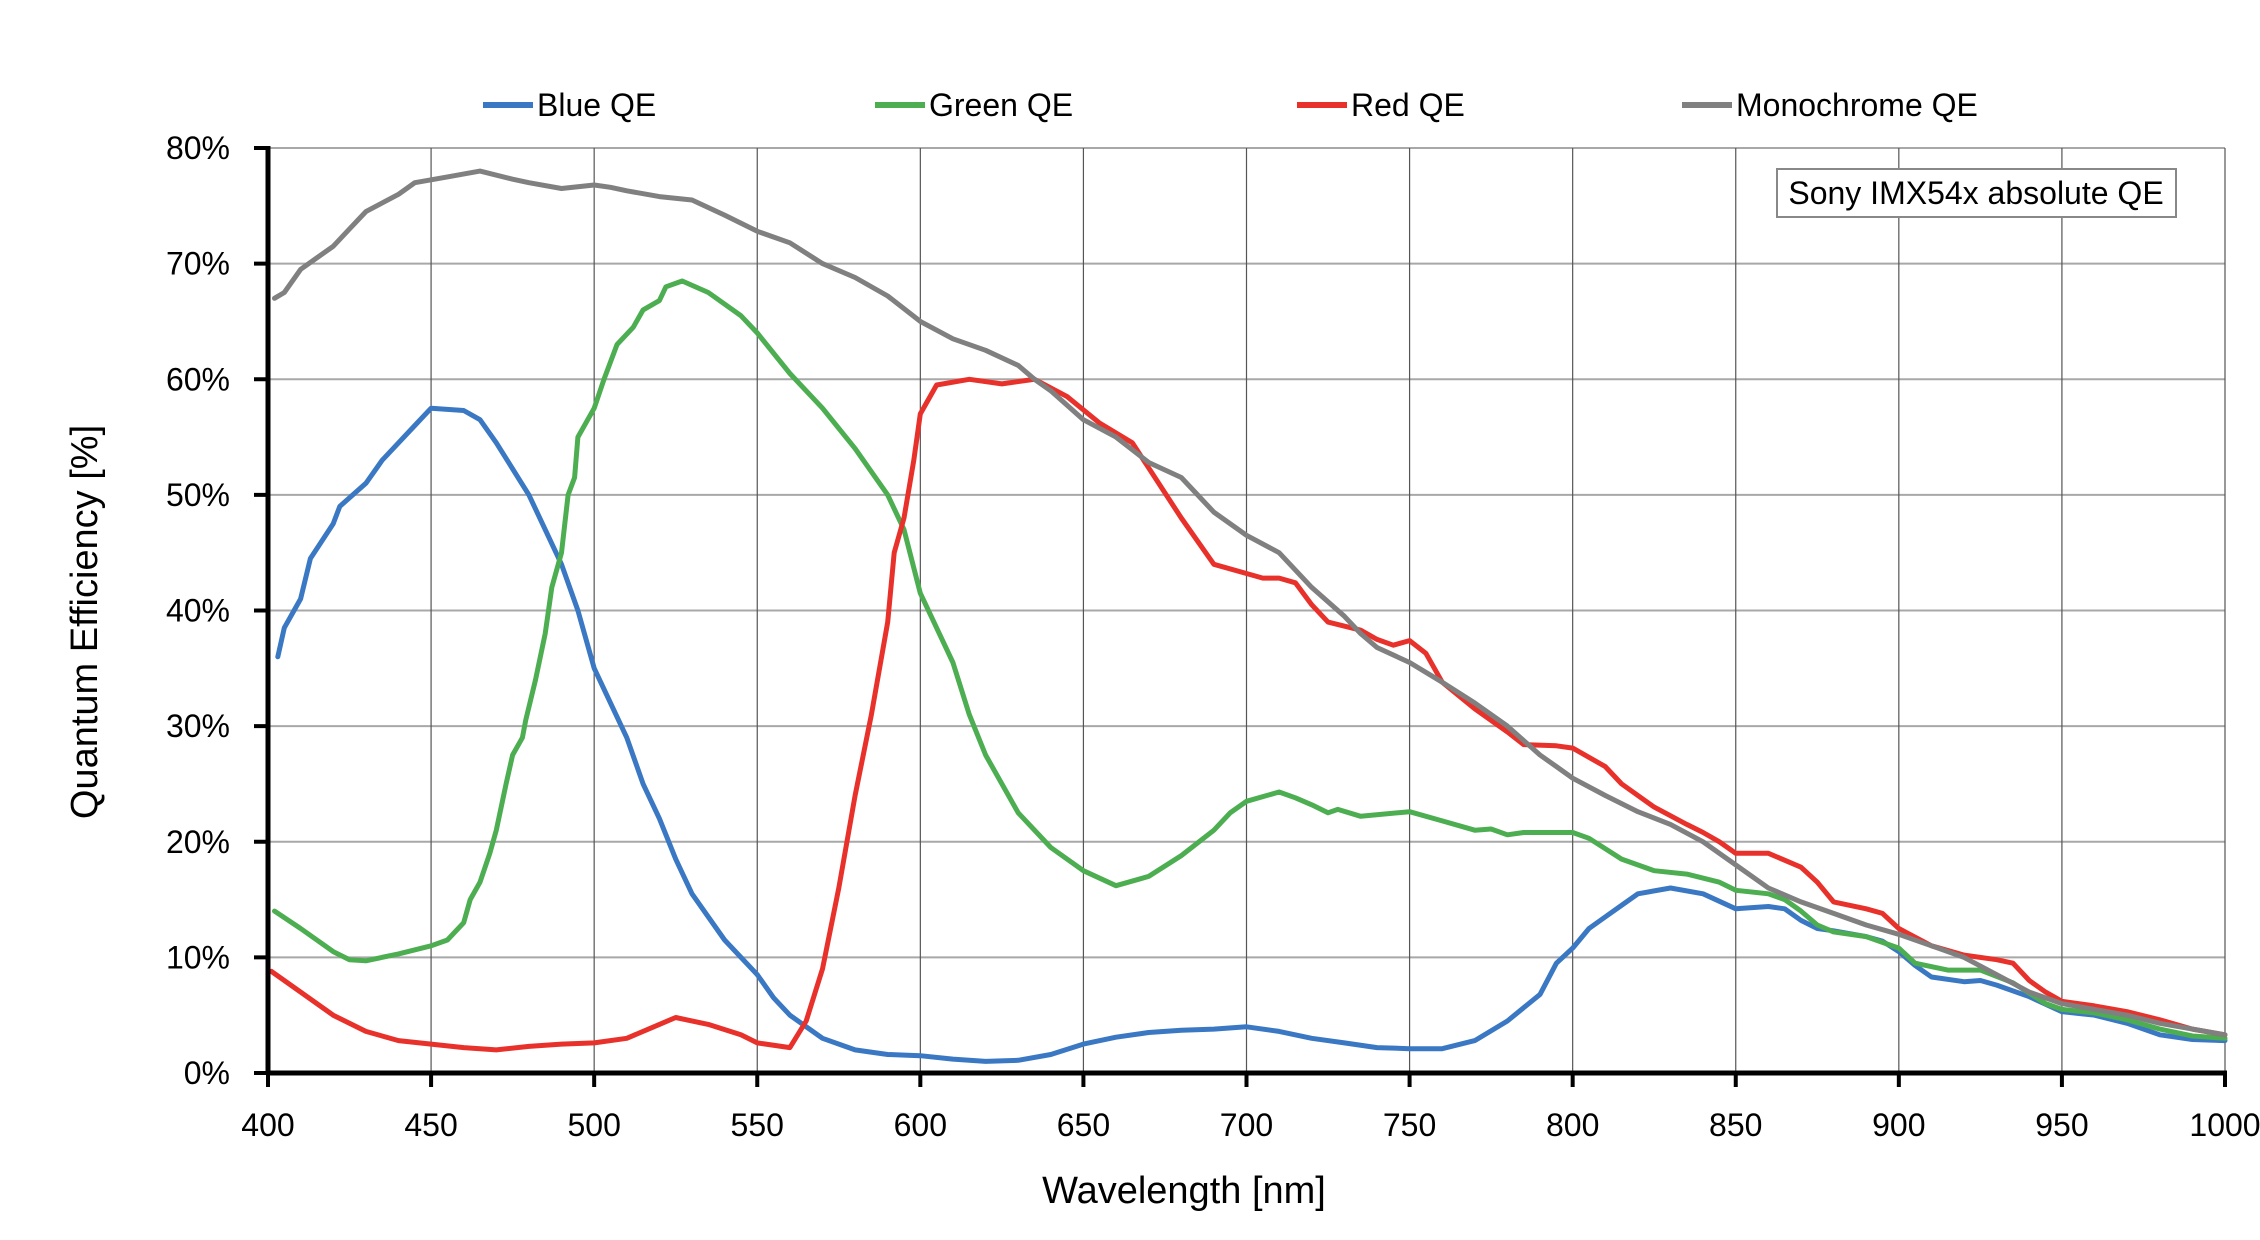  What do you see at coordinates (430, 1125) in the screenshot?
I see `x-tick-label: 450` at bounding box center [430, 1125].